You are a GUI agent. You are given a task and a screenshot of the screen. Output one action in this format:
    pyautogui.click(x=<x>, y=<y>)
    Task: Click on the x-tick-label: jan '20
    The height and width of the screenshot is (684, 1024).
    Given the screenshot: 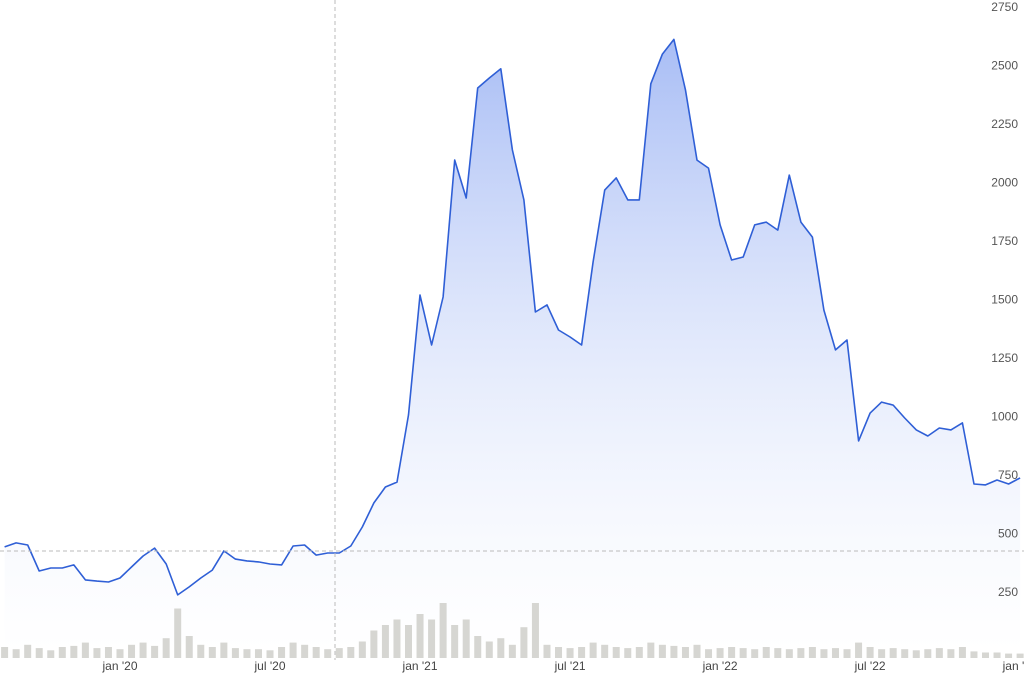 What is the action you would take?
    pyautogui.click(x=120, y=666)
    